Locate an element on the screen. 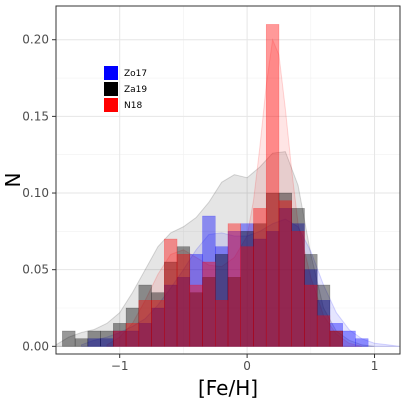 The image size is (407, 407). legend-label-za19: Za19 is located at coordinates (135, 90).